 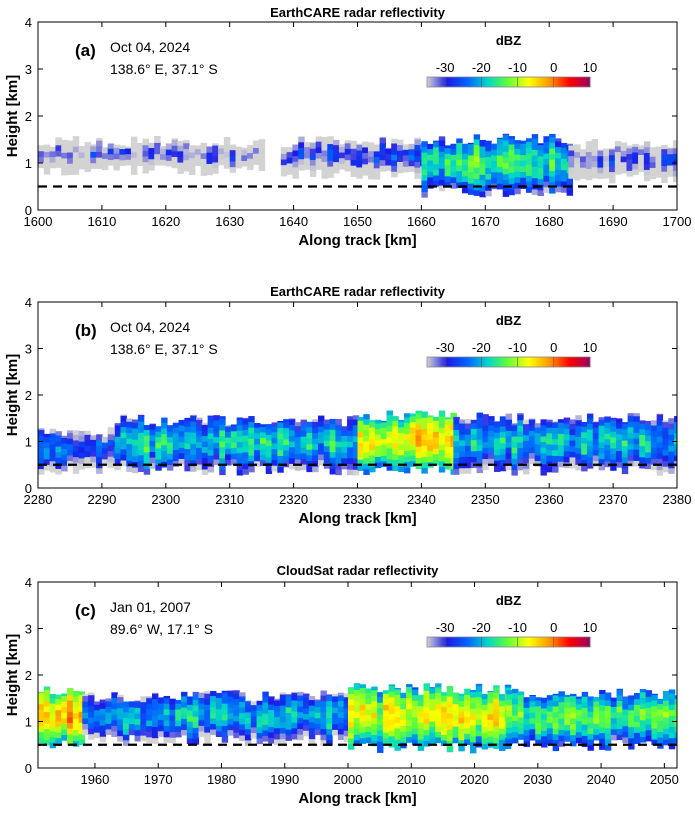 What do you see at coordinates (165, 499) in the screenshot?
I see `x-tick-label: 2300` at bounding box center [165, 499].